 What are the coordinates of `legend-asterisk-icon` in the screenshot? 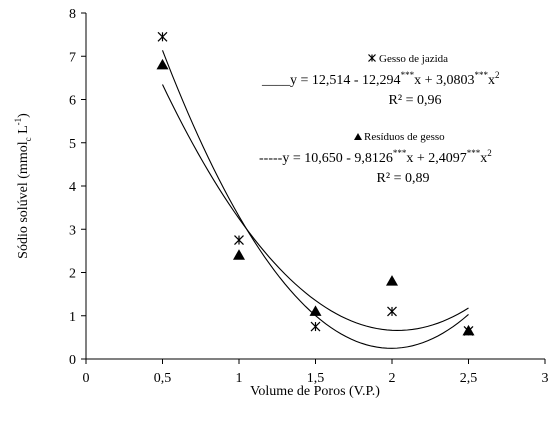 It's located at (372, 58).